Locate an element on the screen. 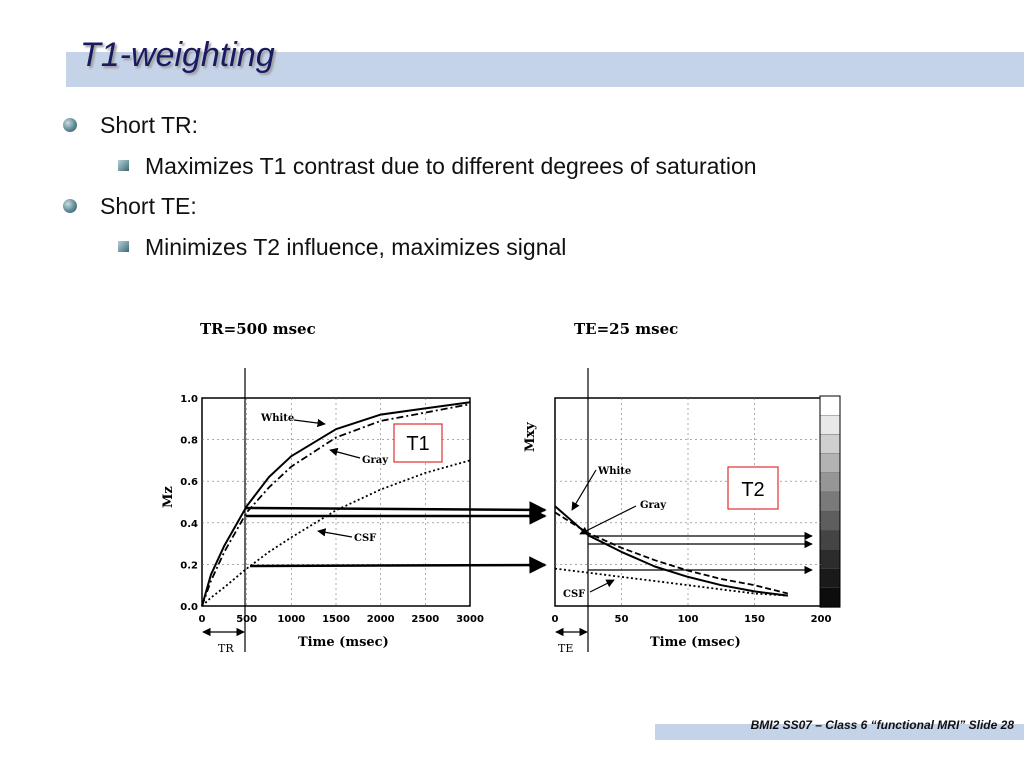 This screenshot has height=768, width=1024. left-y-axis-label: Mz is located at coordinates (168, 497).